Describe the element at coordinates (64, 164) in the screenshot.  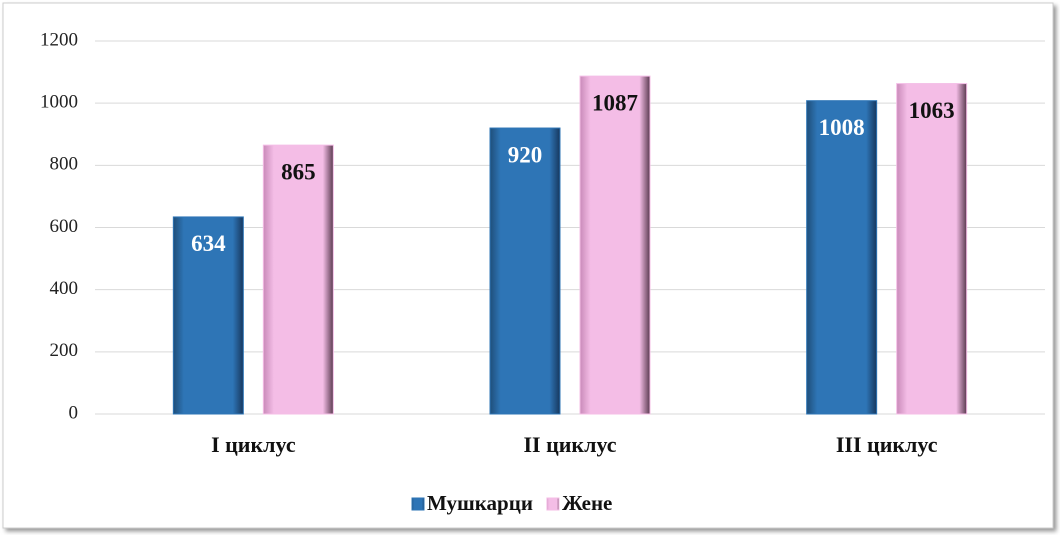
I see `y-tick-label: 800` at that location.